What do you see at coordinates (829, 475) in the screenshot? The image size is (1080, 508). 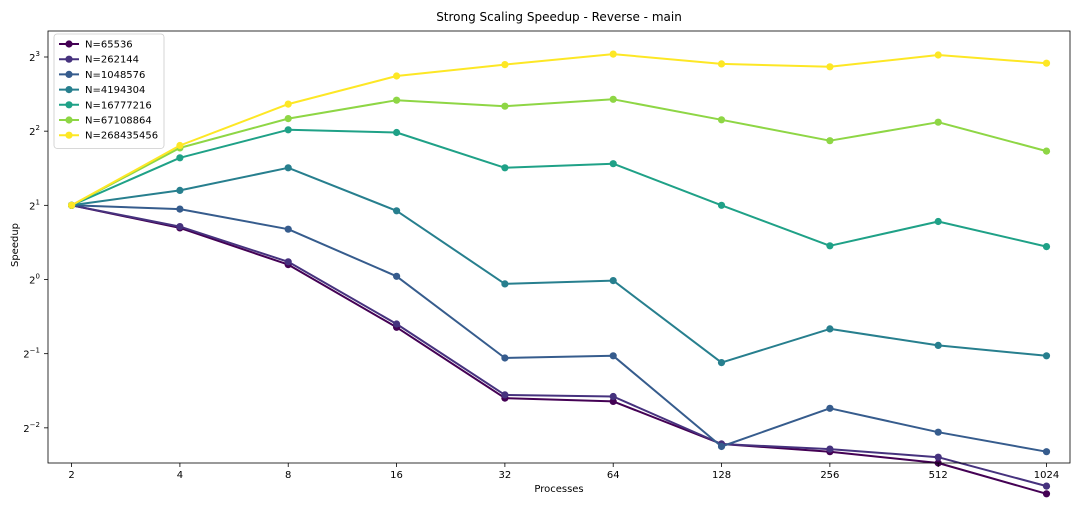 I see `x-tick-label: 256` at bounding box center [829, 475].